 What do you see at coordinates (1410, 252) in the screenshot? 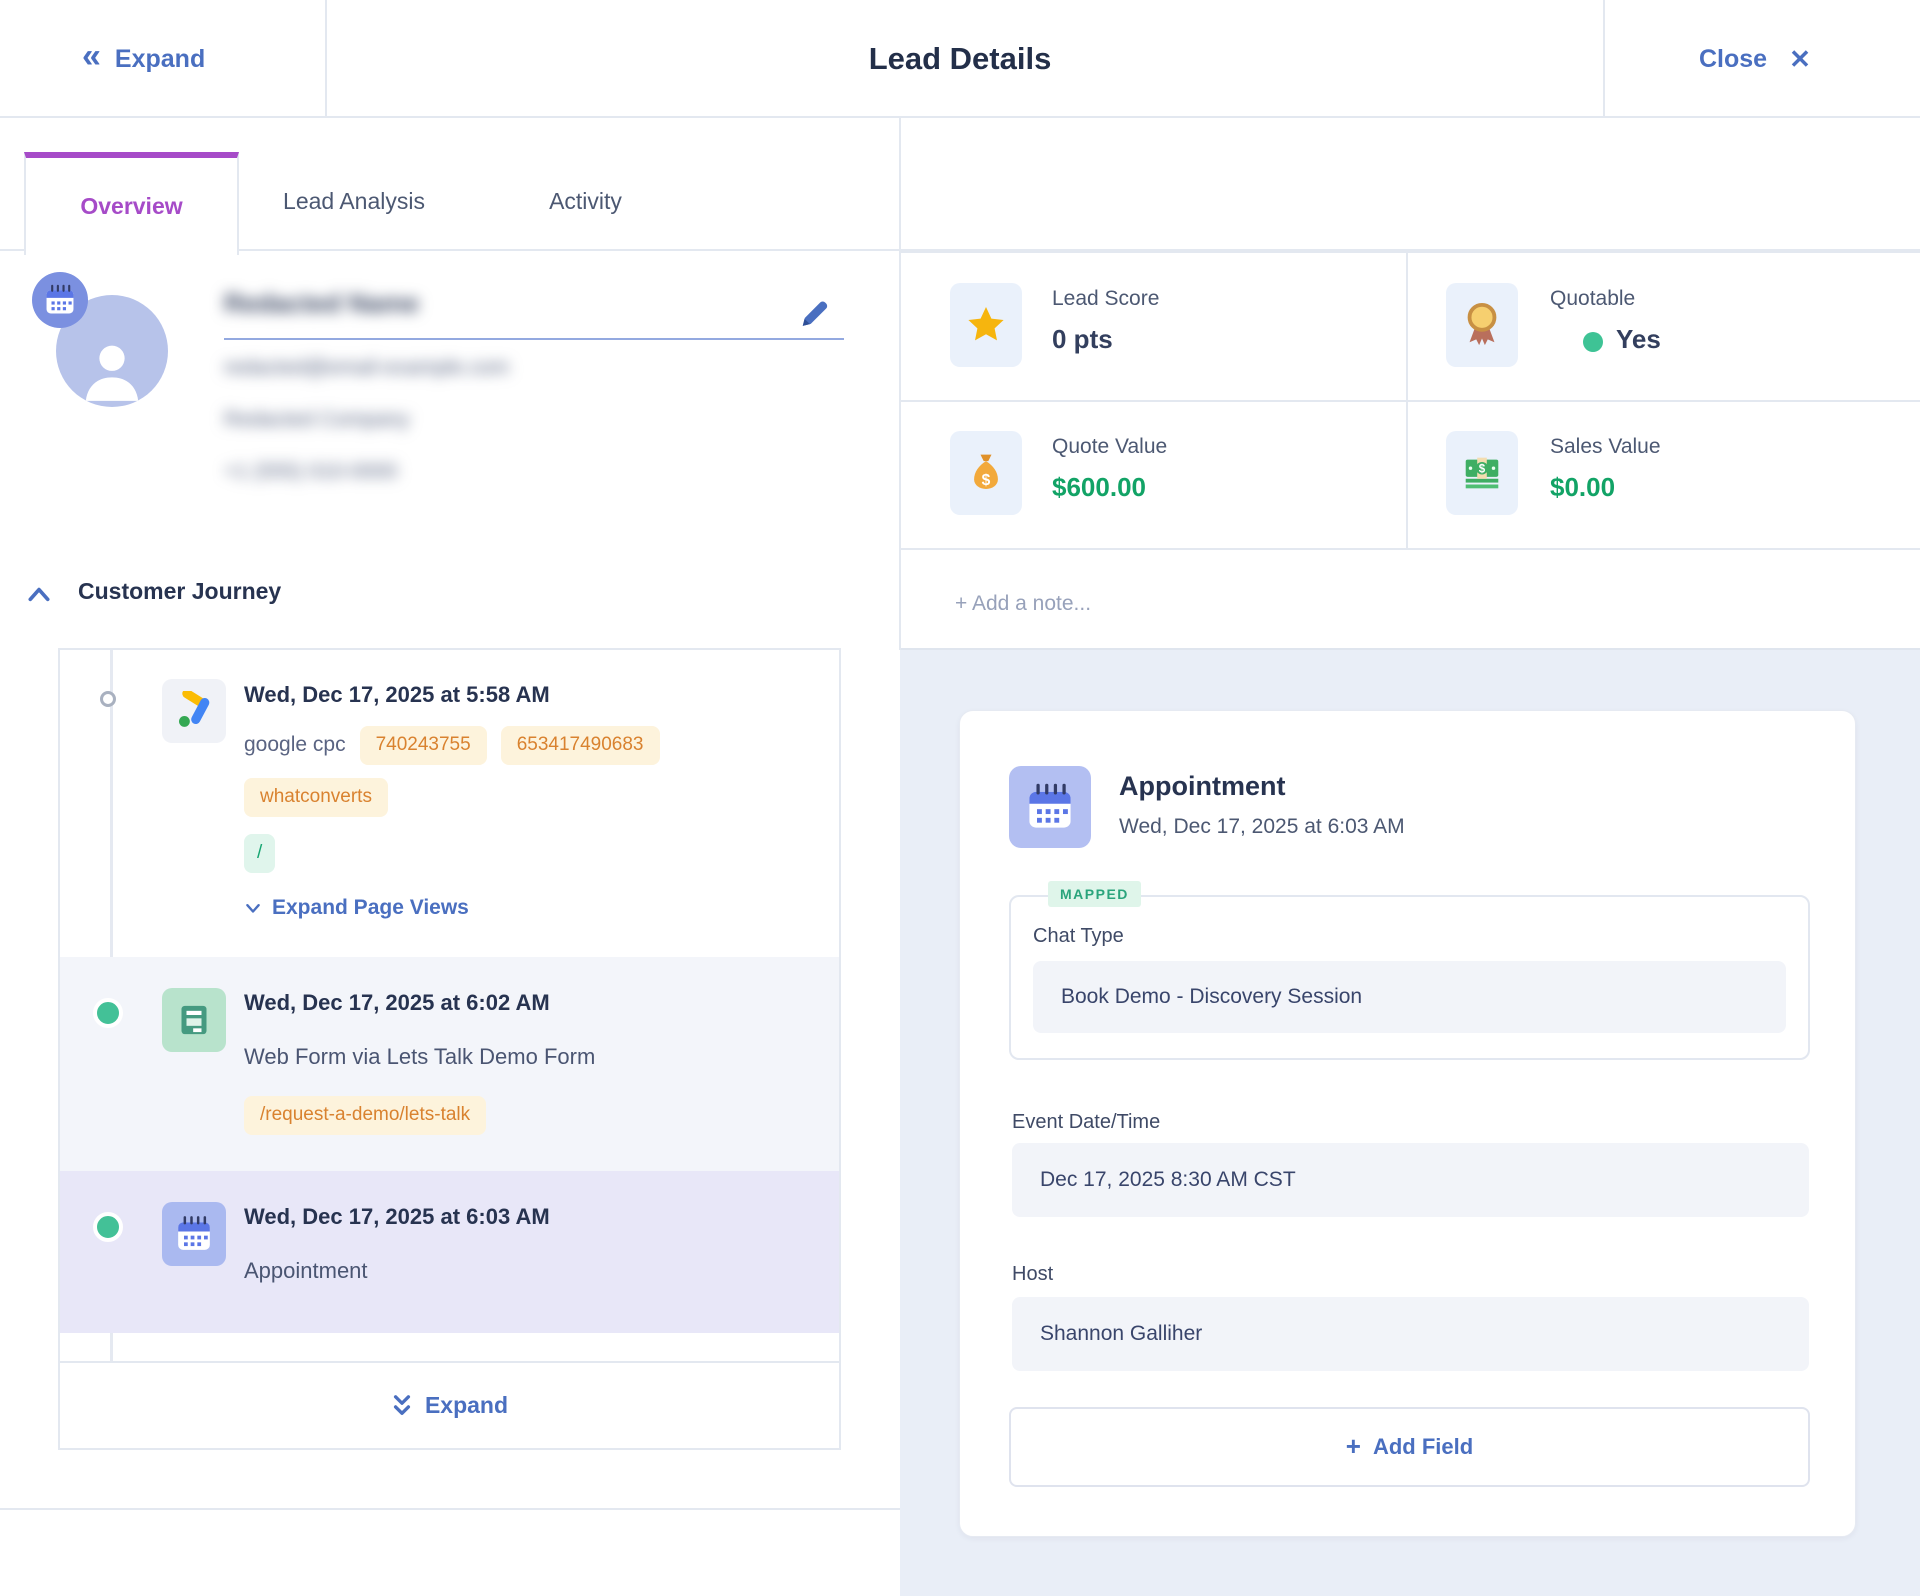
I see `stats-top-border` at bounding box center [1410, 252].